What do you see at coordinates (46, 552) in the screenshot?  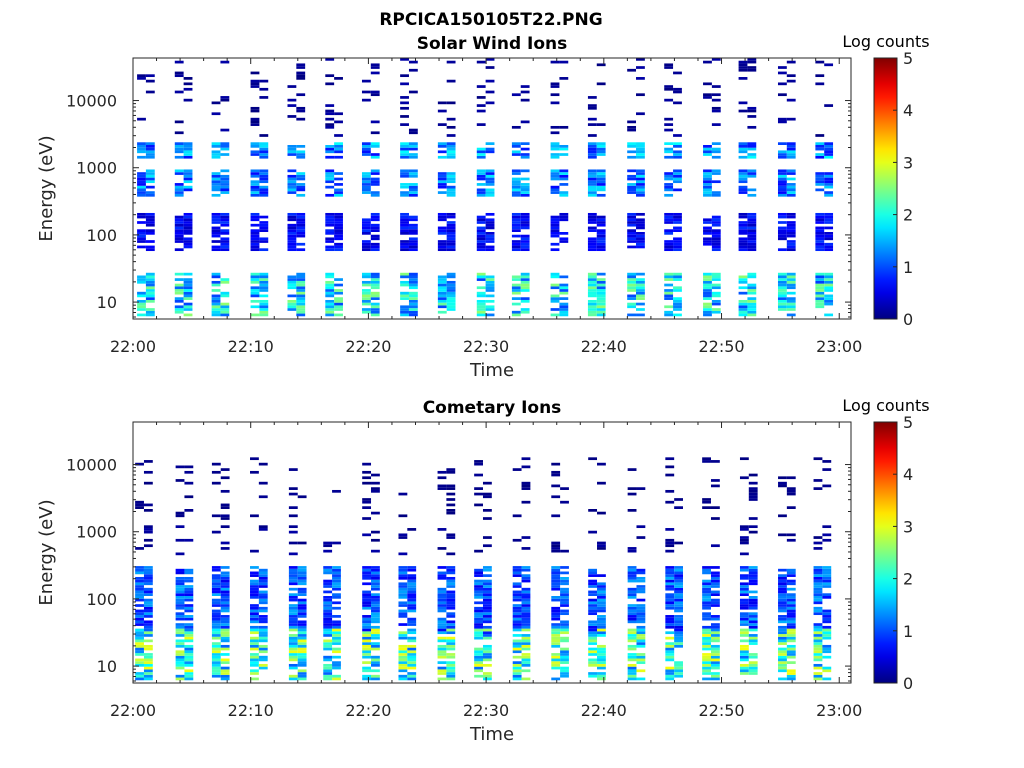 I see `y-axis-label: Energy (eV)` at bounding box center [46, 552].